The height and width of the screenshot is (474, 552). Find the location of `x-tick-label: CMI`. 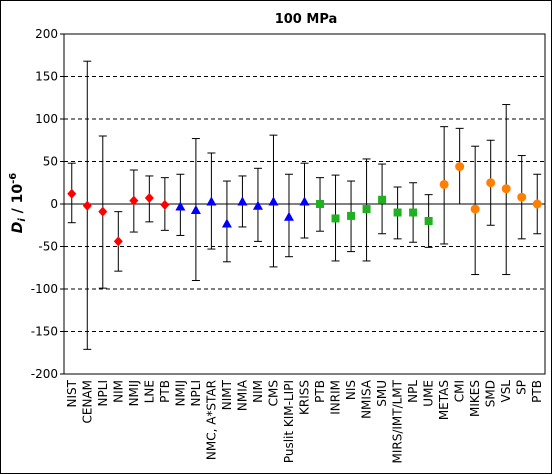

x-tick-label: CMI is located at coordinates (460, 391).